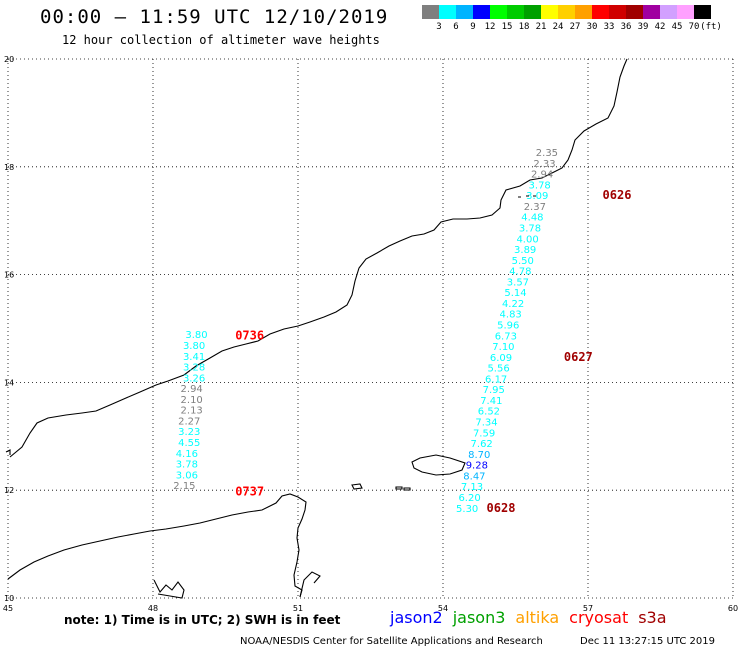 The width and height of the screenshot is (740, 650). I want to click on swh-value: 3.28, so click(194, 368).